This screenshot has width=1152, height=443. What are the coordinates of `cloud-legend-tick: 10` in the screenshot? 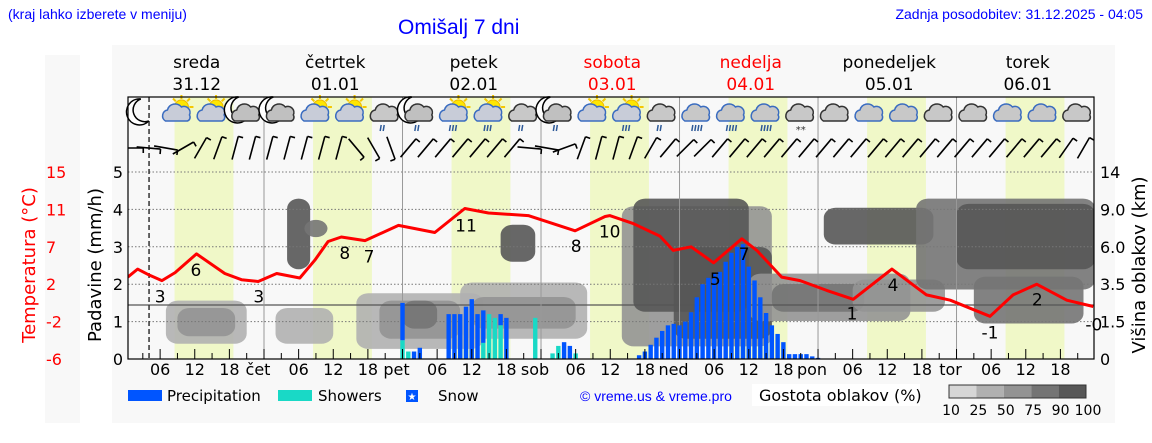 It's located at (951, 411).